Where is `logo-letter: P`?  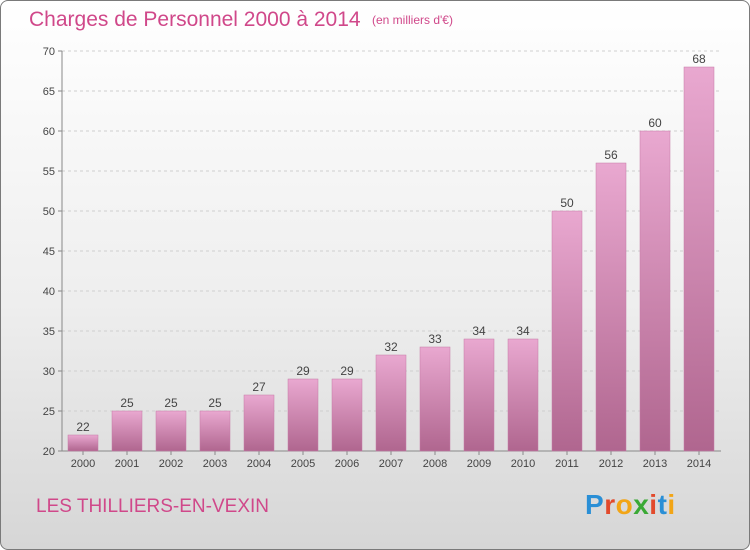
logo-letter: P is located at coordinates (595, 504).